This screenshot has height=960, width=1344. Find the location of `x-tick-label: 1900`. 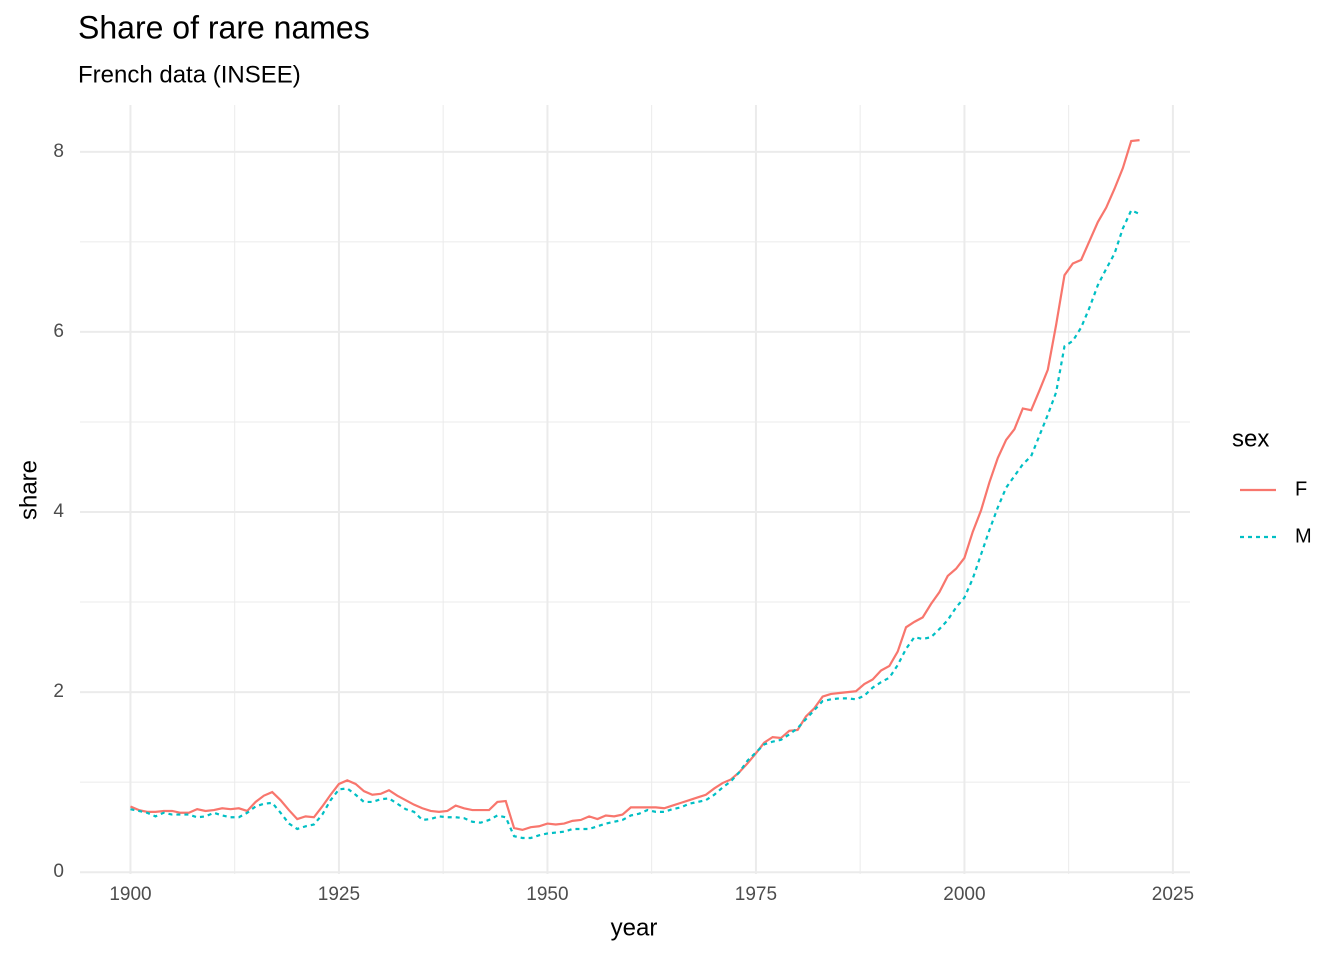

x-tick-label: 1900 is located at coordinates (130, 894).